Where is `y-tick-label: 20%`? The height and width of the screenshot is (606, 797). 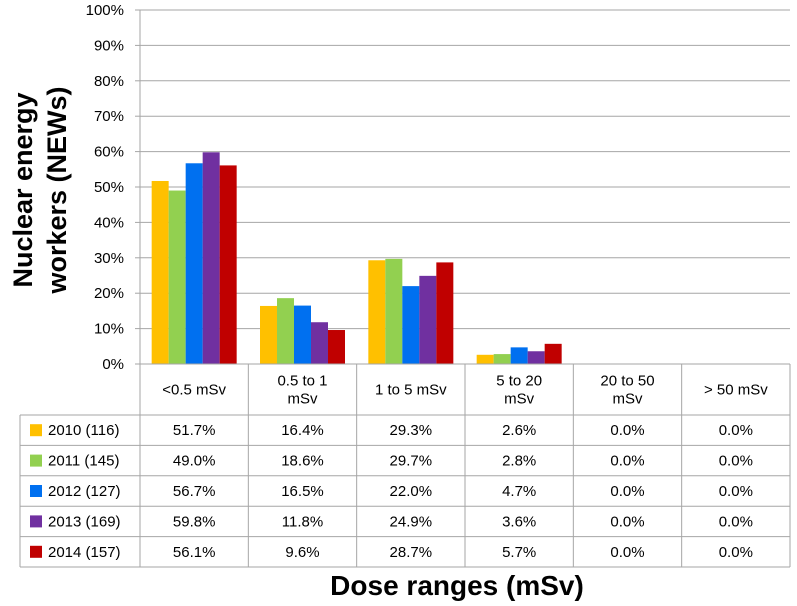 y-tick-label: 20% is located at coordinates (109, 293).